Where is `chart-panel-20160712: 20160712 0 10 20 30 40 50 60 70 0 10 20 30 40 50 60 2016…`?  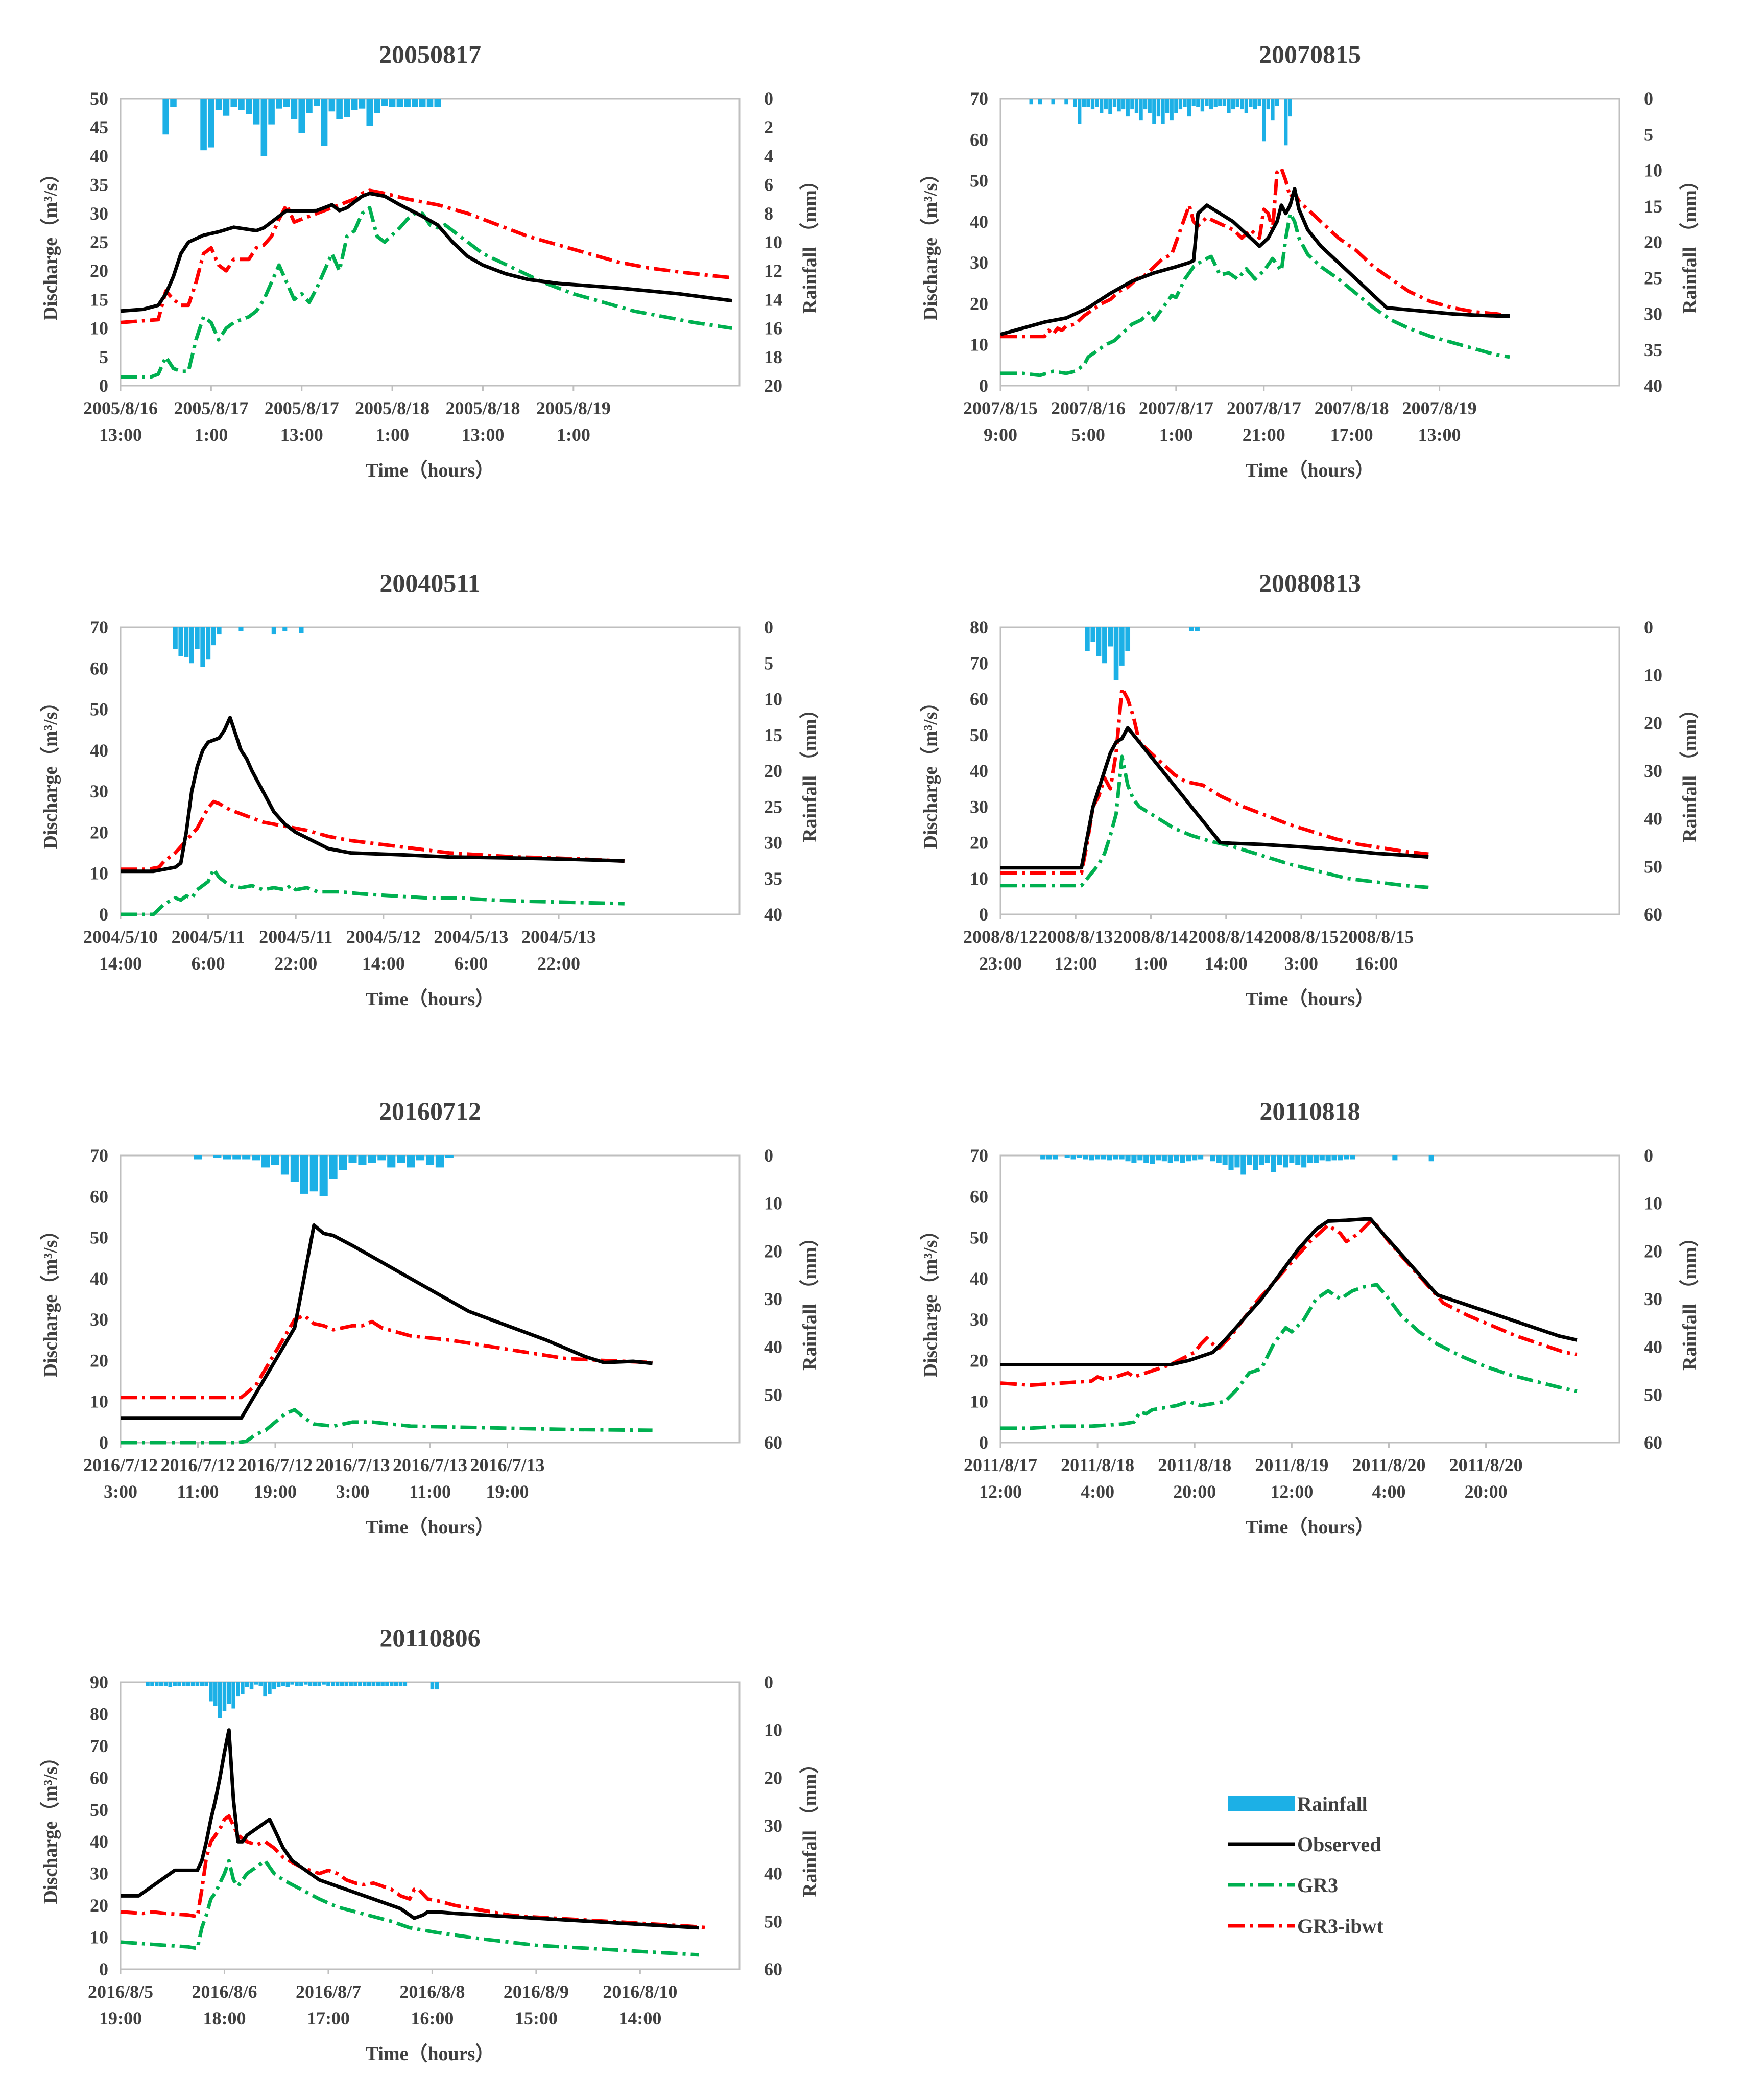 chart-panel-20160712: 20160712 0 10 20 30 40 50 60 70 0 10 20 30 40 50 60 2016… is located at coordinates (430, 1317).